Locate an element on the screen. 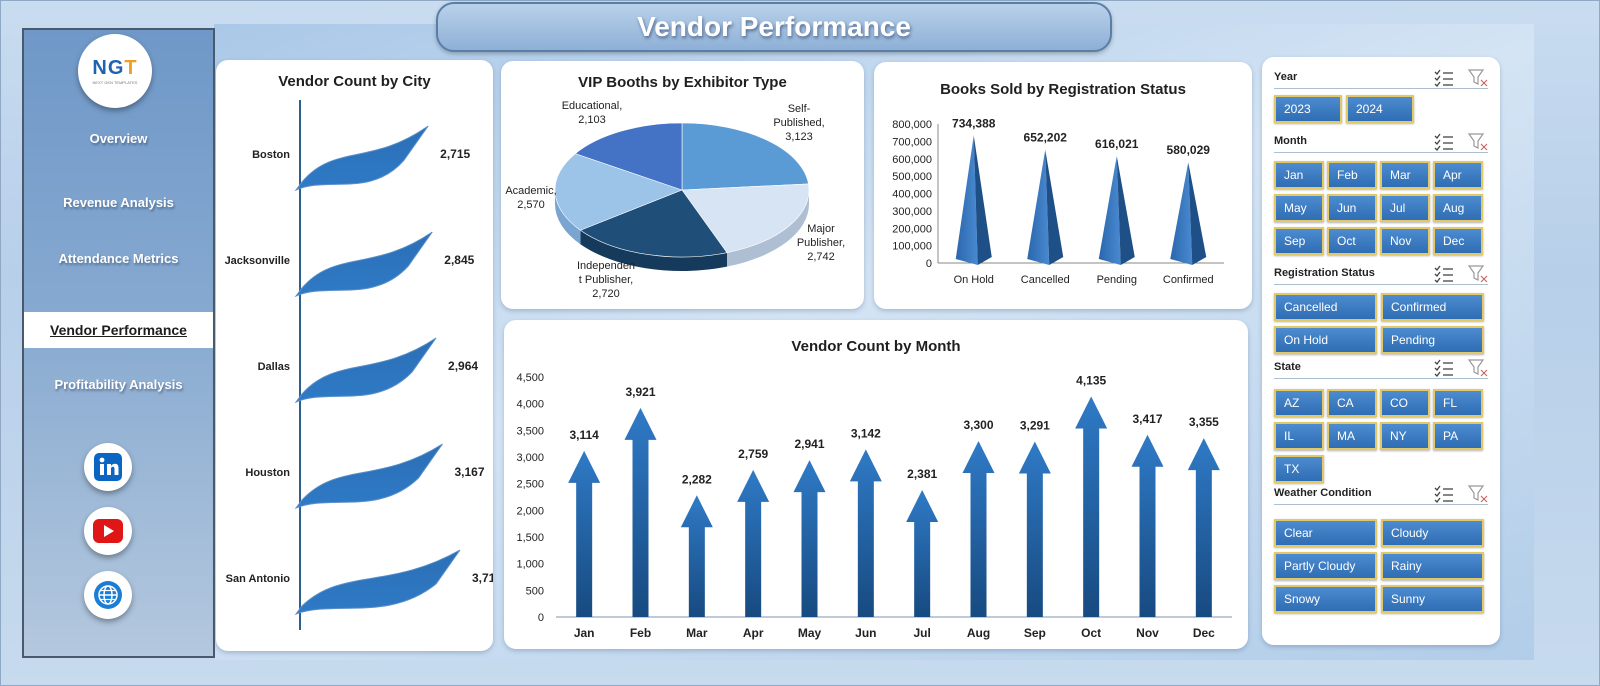  month-bar-oct is located at coordinates (1091, 506).